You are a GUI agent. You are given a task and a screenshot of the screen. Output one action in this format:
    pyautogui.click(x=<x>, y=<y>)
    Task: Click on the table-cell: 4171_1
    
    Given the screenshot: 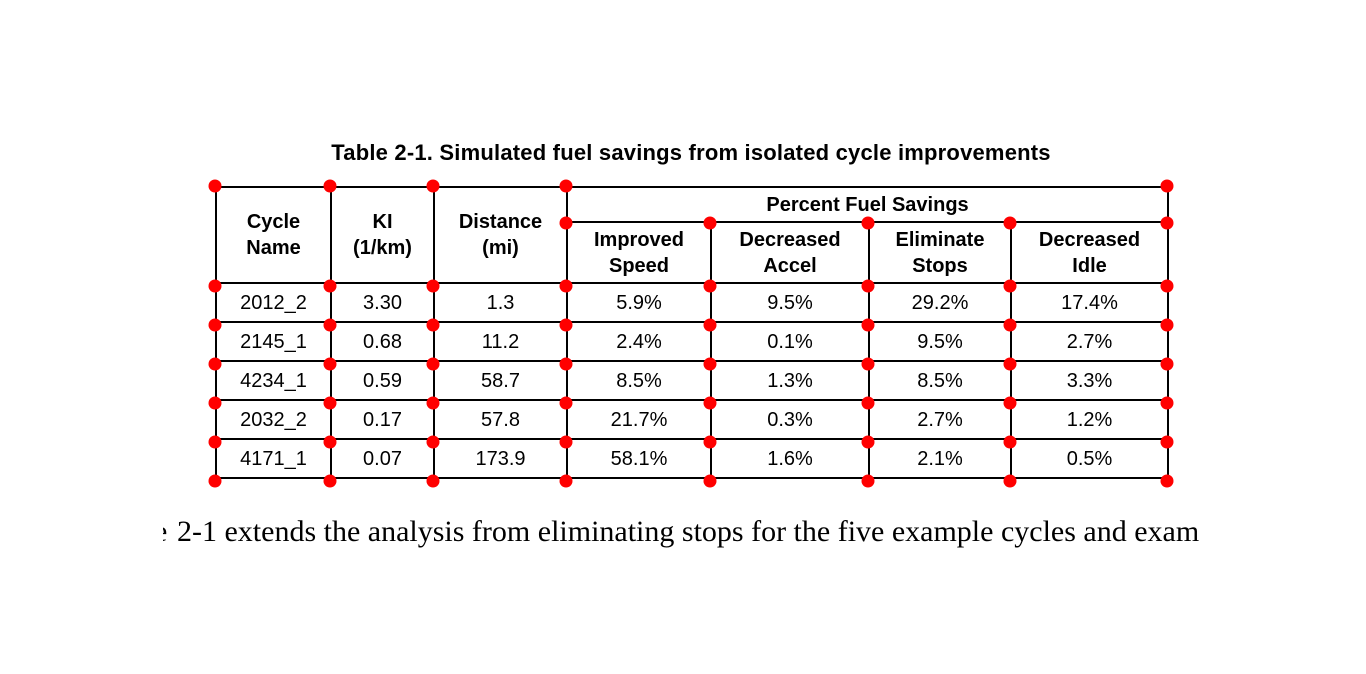 What is the action you would take?
    pyautogui.click(x=273, y=458)
    